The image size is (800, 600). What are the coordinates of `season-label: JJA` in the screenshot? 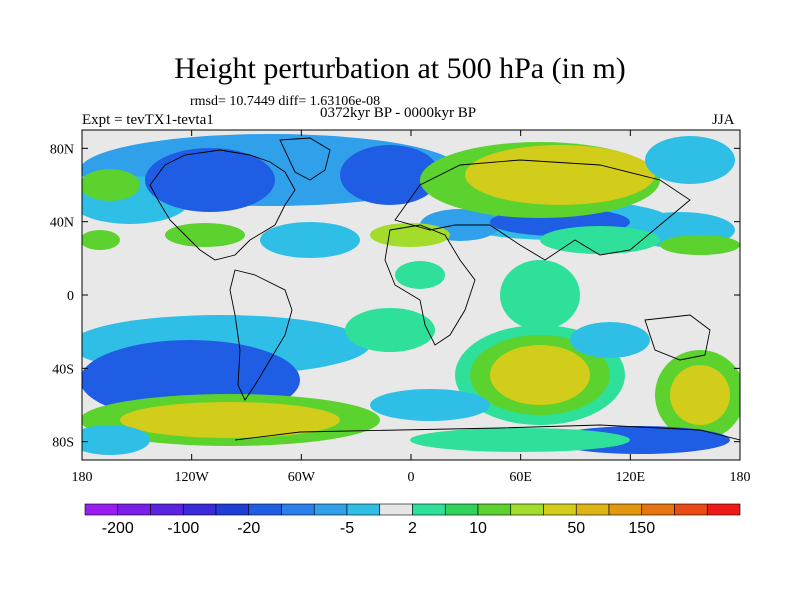 It's located at (723, 120).